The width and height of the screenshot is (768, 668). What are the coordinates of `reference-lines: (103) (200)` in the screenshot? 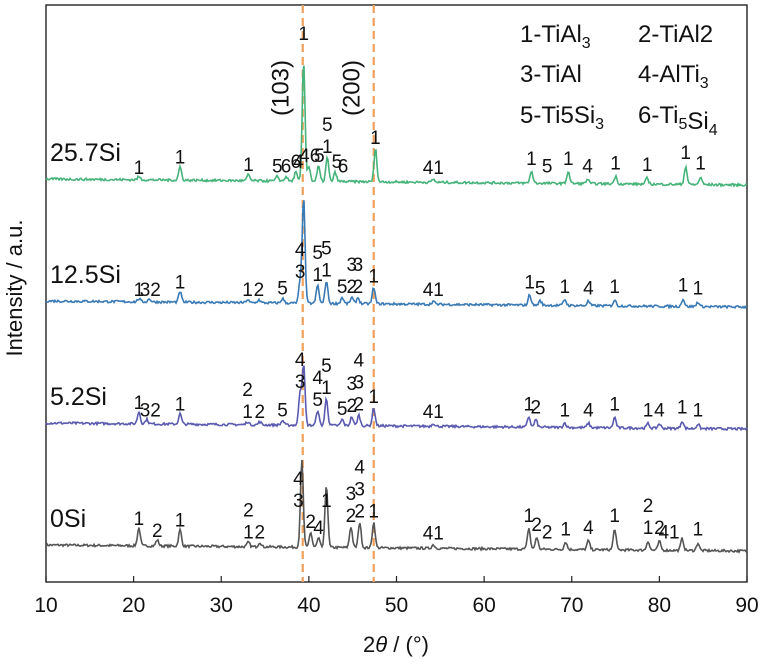 It's located at (321, 293).